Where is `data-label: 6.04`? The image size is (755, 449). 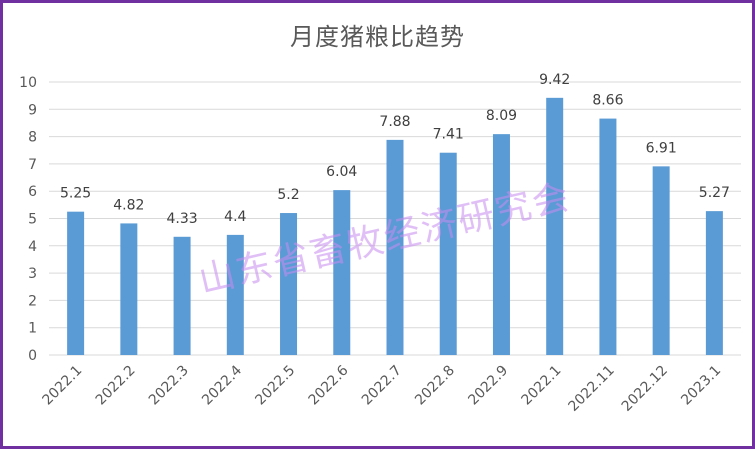 data-label: 6.04 is located at coordinates (341, 172).